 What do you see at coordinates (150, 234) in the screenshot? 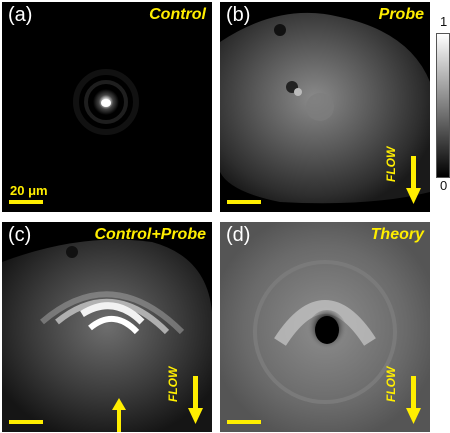
I see `panel-title-control-probe: Control+Probe` at bounding box center [150, 234].